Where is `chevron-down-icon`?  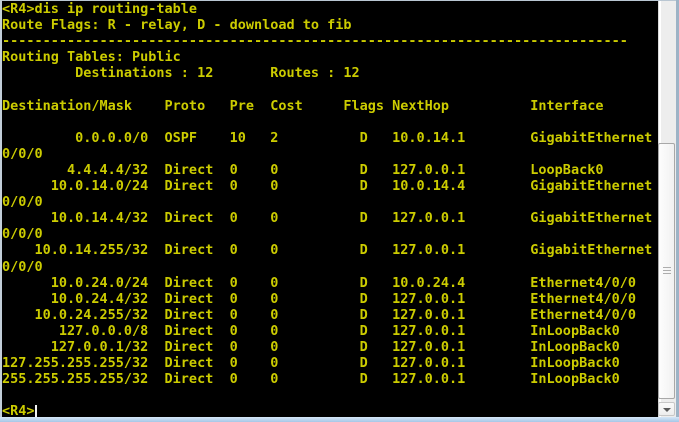
chevron-down-icon is located at coordinates (666, 409).